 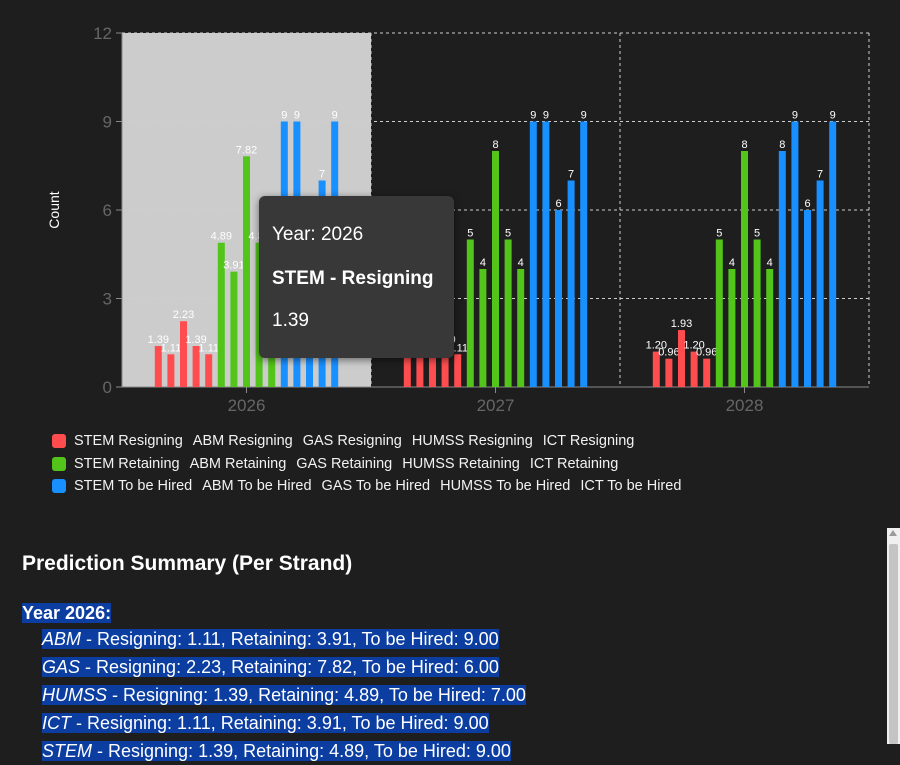 What do you see at coordinates (353, 278) in the screenshot?
I see `tooltip-series: STEM - Resigning` at bounding box center [353, 278].